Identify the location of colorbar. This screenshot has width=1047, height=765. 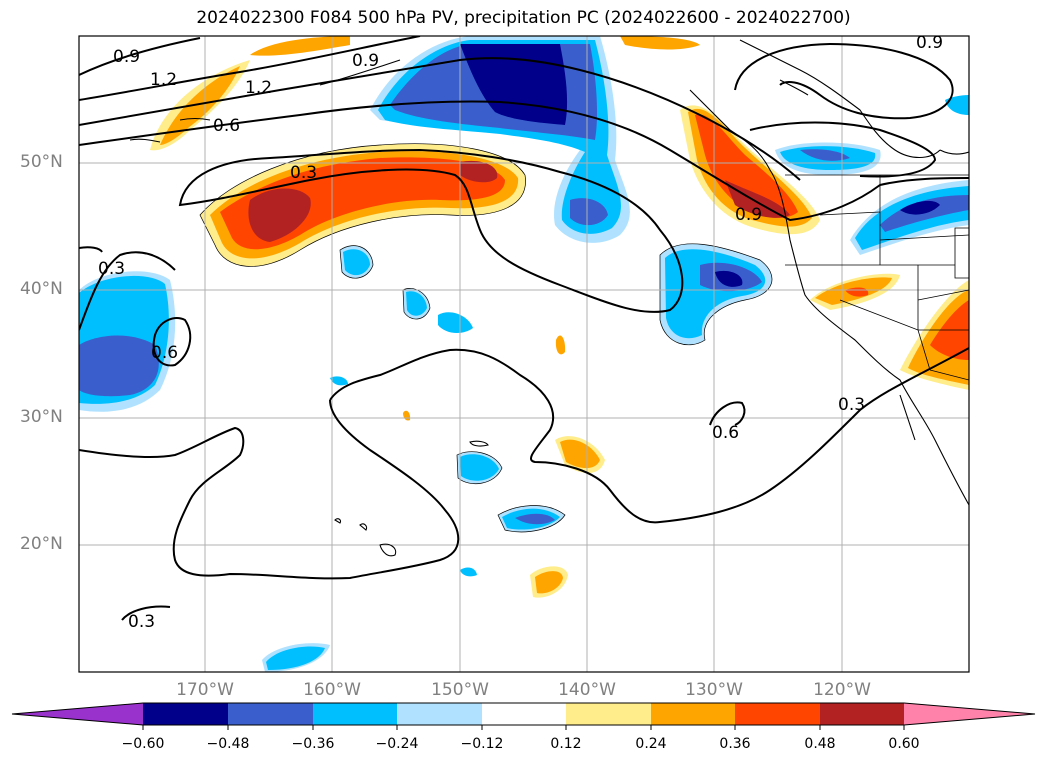
(523, 716).